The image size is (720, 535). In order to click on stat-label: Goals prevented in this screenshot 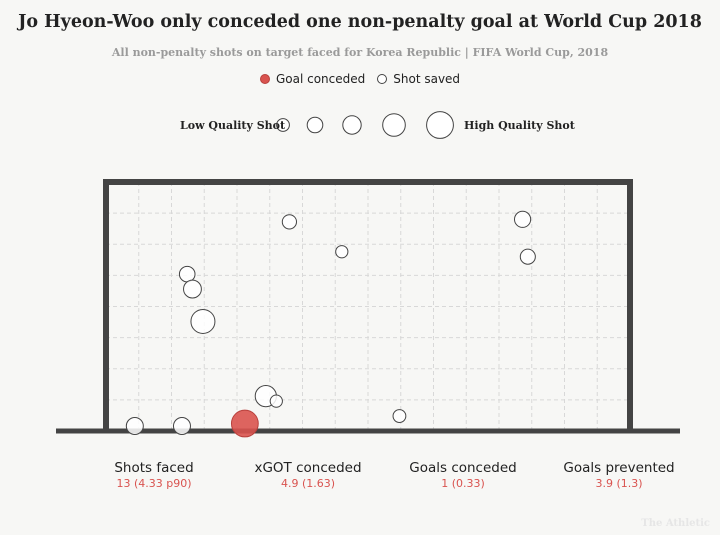, I will do `click(619, 468)`.